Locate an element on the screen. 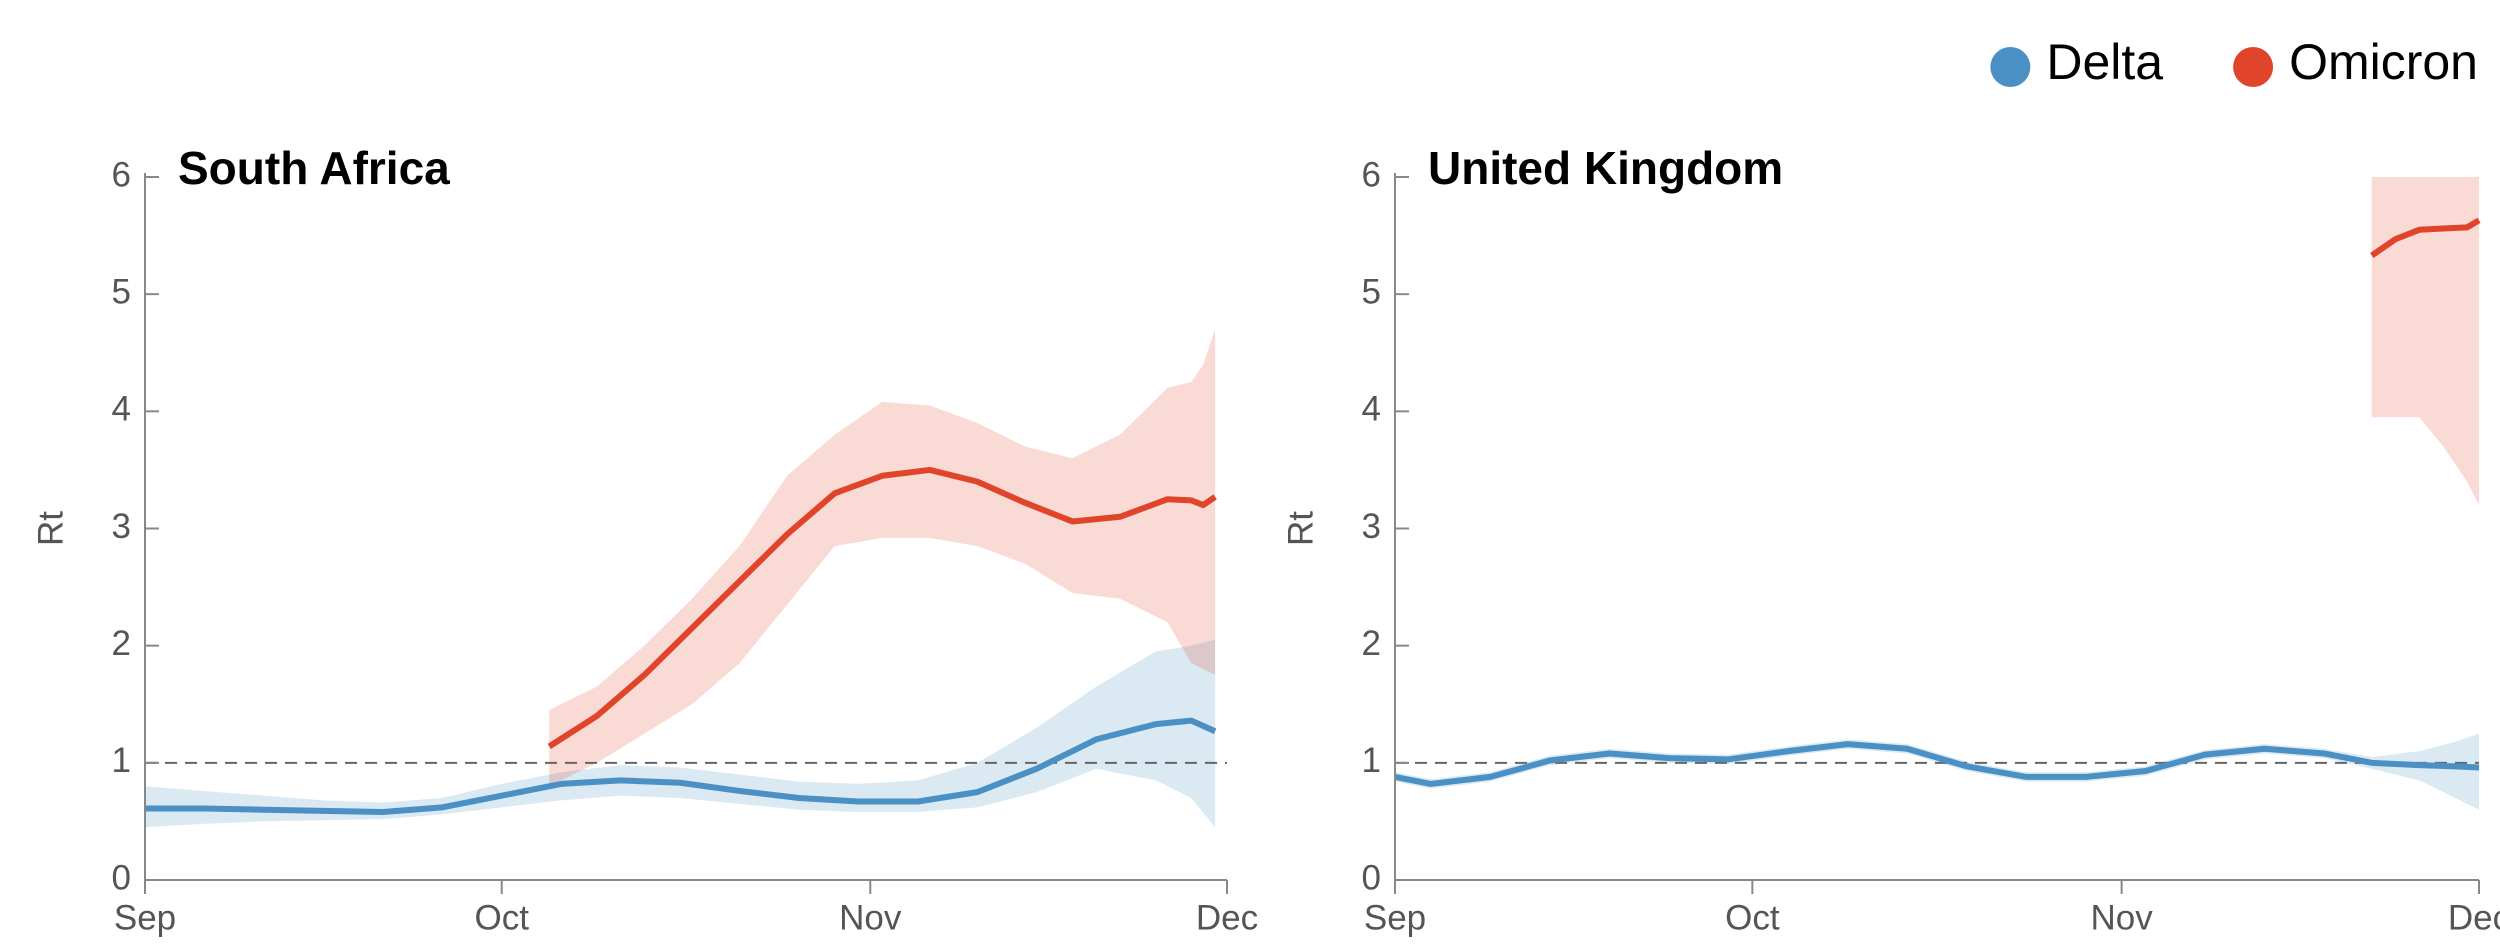 This screenshot has height=950, width=2500. legend-label: Omicron is located at coordinates (2383, 62).